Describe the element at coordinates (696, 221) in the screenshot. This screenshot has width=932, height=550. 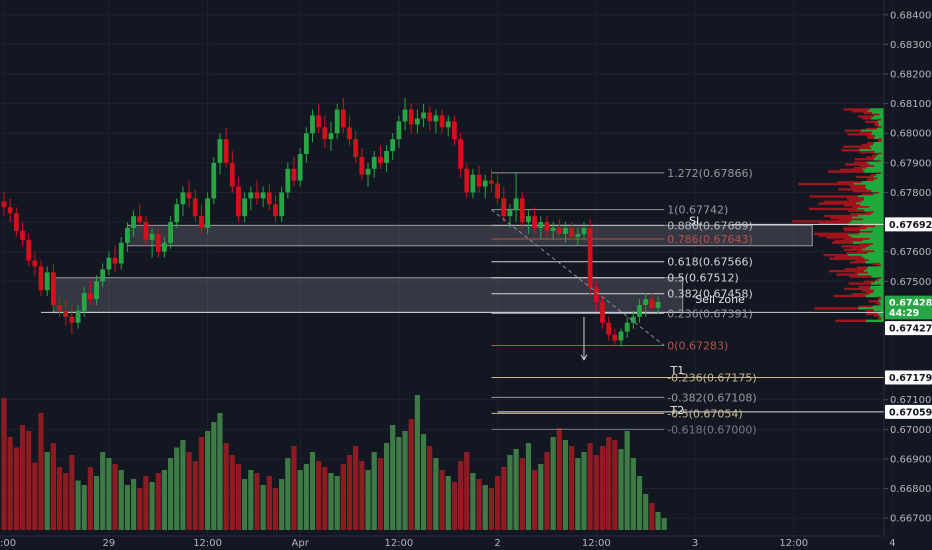
I see `annotation-label: SL` at that location.